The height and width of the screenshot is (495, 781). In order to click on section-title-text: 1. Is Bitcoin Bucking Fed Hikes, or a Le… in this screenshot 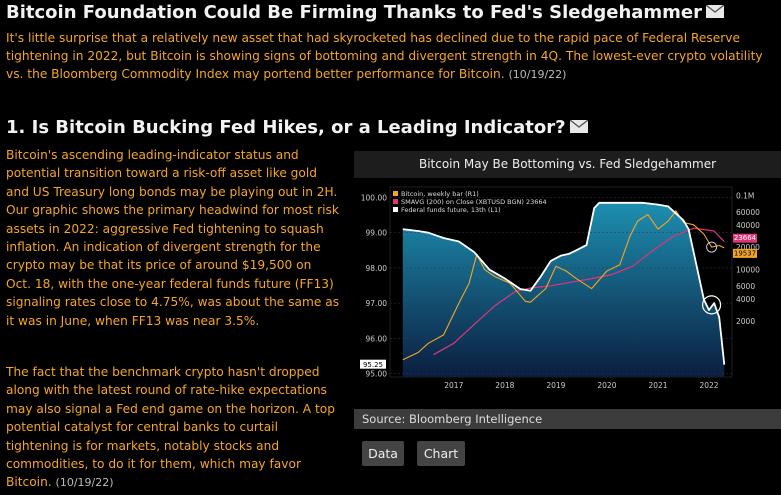, I will do `click(286, 127)`.